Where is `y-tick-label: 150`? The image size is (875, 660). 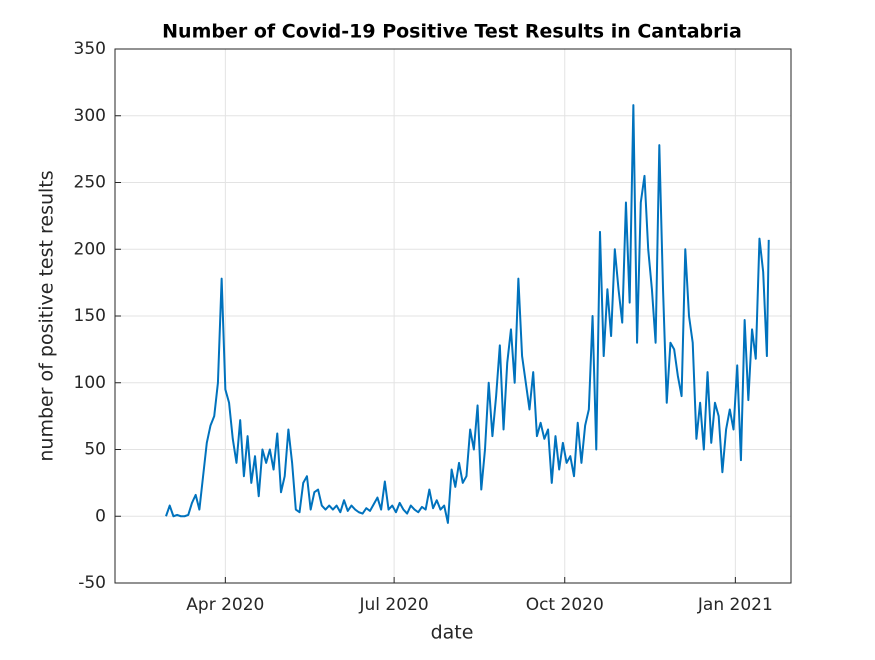 y-tick-label: 150 is located at coordinates (90, 316).